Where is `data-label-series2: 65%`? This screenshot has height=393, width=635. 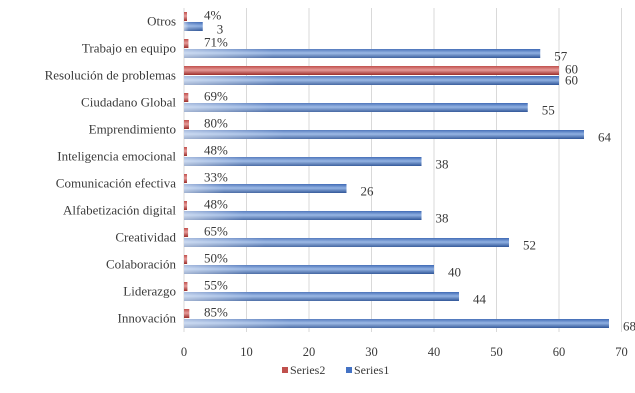 data-label-series2: 65% is located at coordinates (216, 231).